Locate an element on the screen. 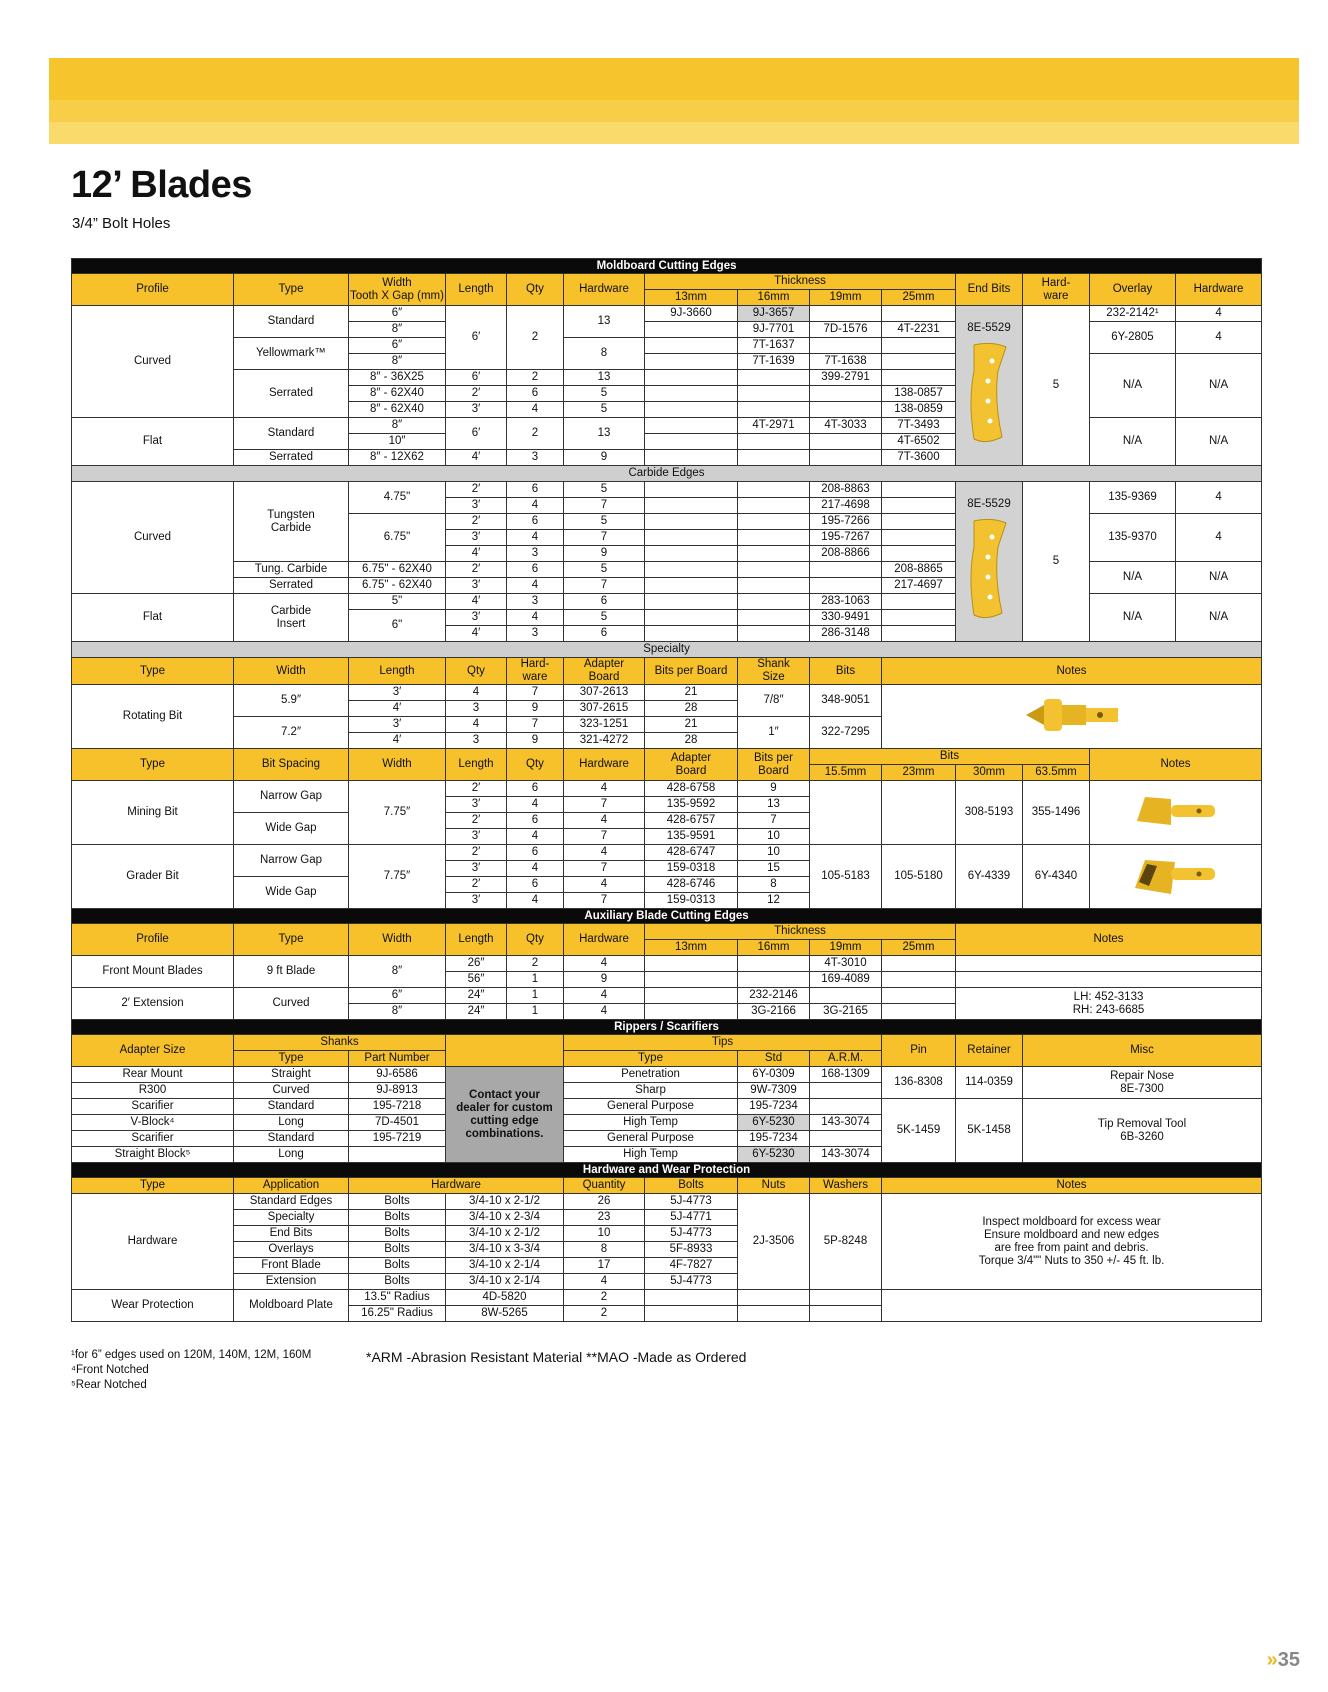  table-cell: 6Y-0309 is located at coordinates (773, 1074).